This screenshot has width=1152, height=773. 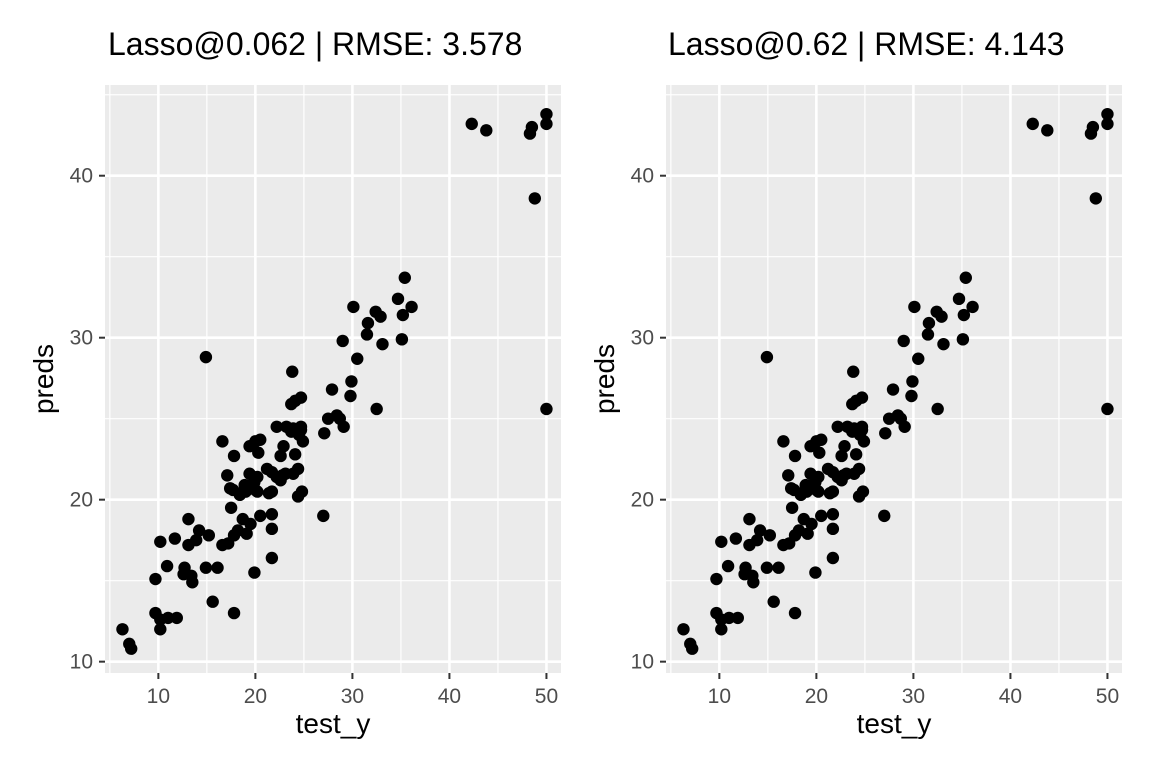 I want to click on y-tick-label: 20, so click(x=81, y=500).